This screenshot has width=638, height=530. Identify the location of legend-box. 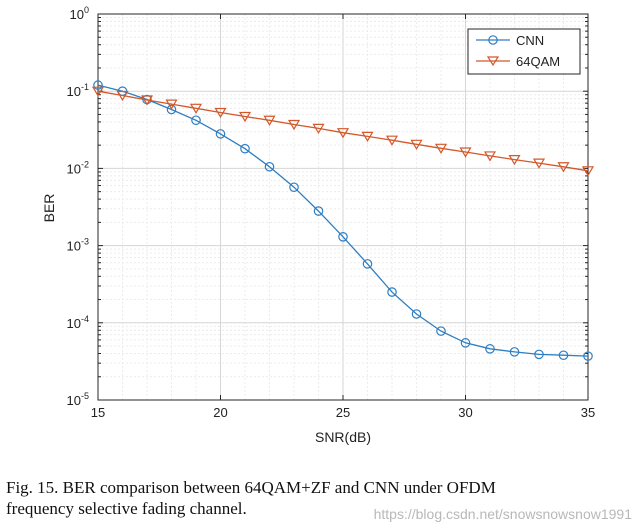
(524, 51).